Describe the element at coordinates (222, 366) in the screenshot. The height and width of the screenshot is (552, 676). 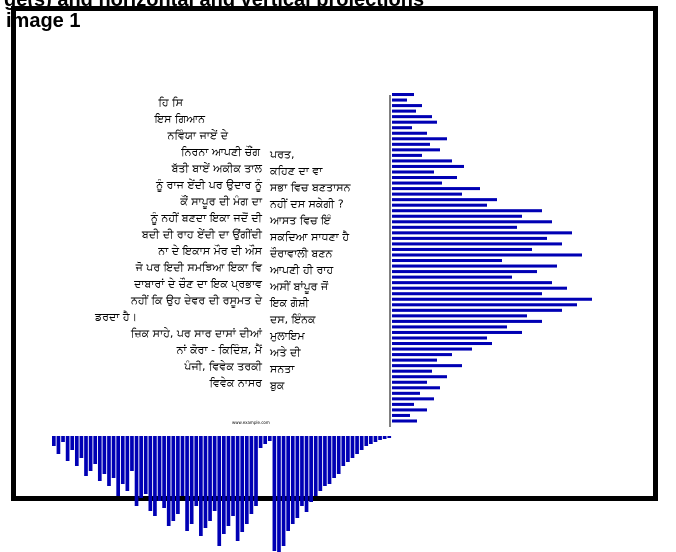
I see `left-text-line: ਪੰਜੀ, ਵਿਵੇਕ ਤਰਕੀ` at that location.